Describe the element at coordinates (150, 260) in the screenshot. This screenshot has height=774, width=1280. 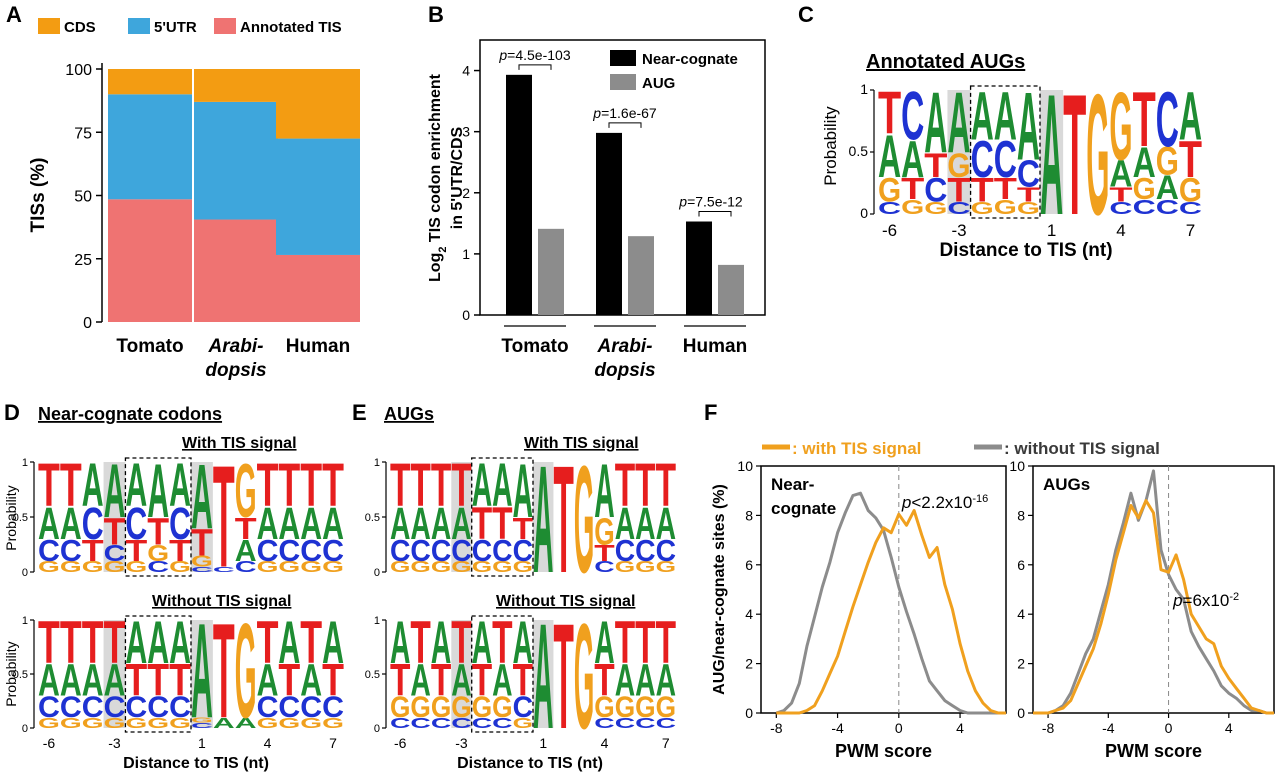
I see `bar-segment-annotated-tis` at that location.